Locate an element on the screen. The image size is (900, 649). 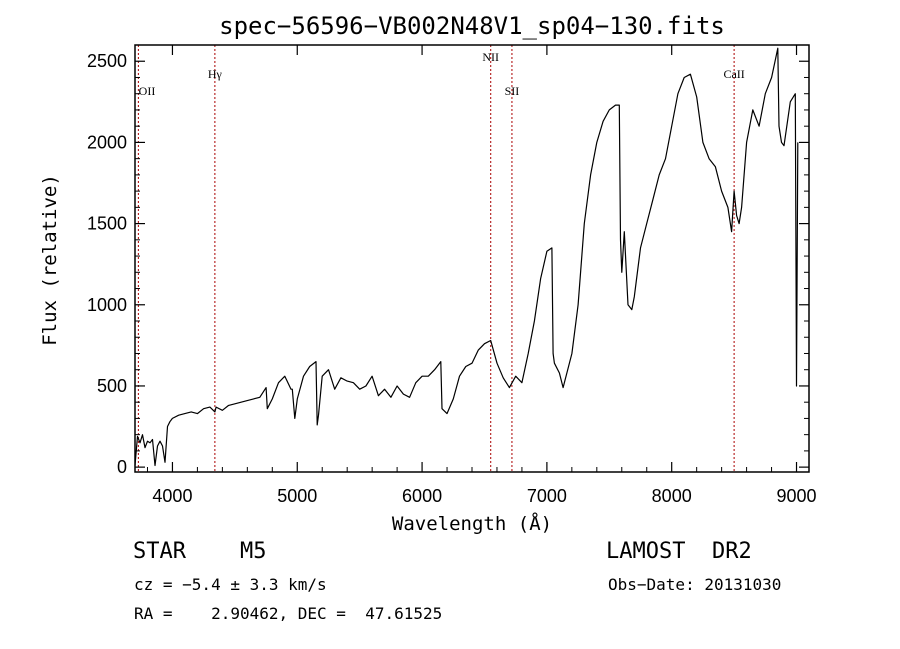
marker-label: SII is located at coordinates (512, 91).